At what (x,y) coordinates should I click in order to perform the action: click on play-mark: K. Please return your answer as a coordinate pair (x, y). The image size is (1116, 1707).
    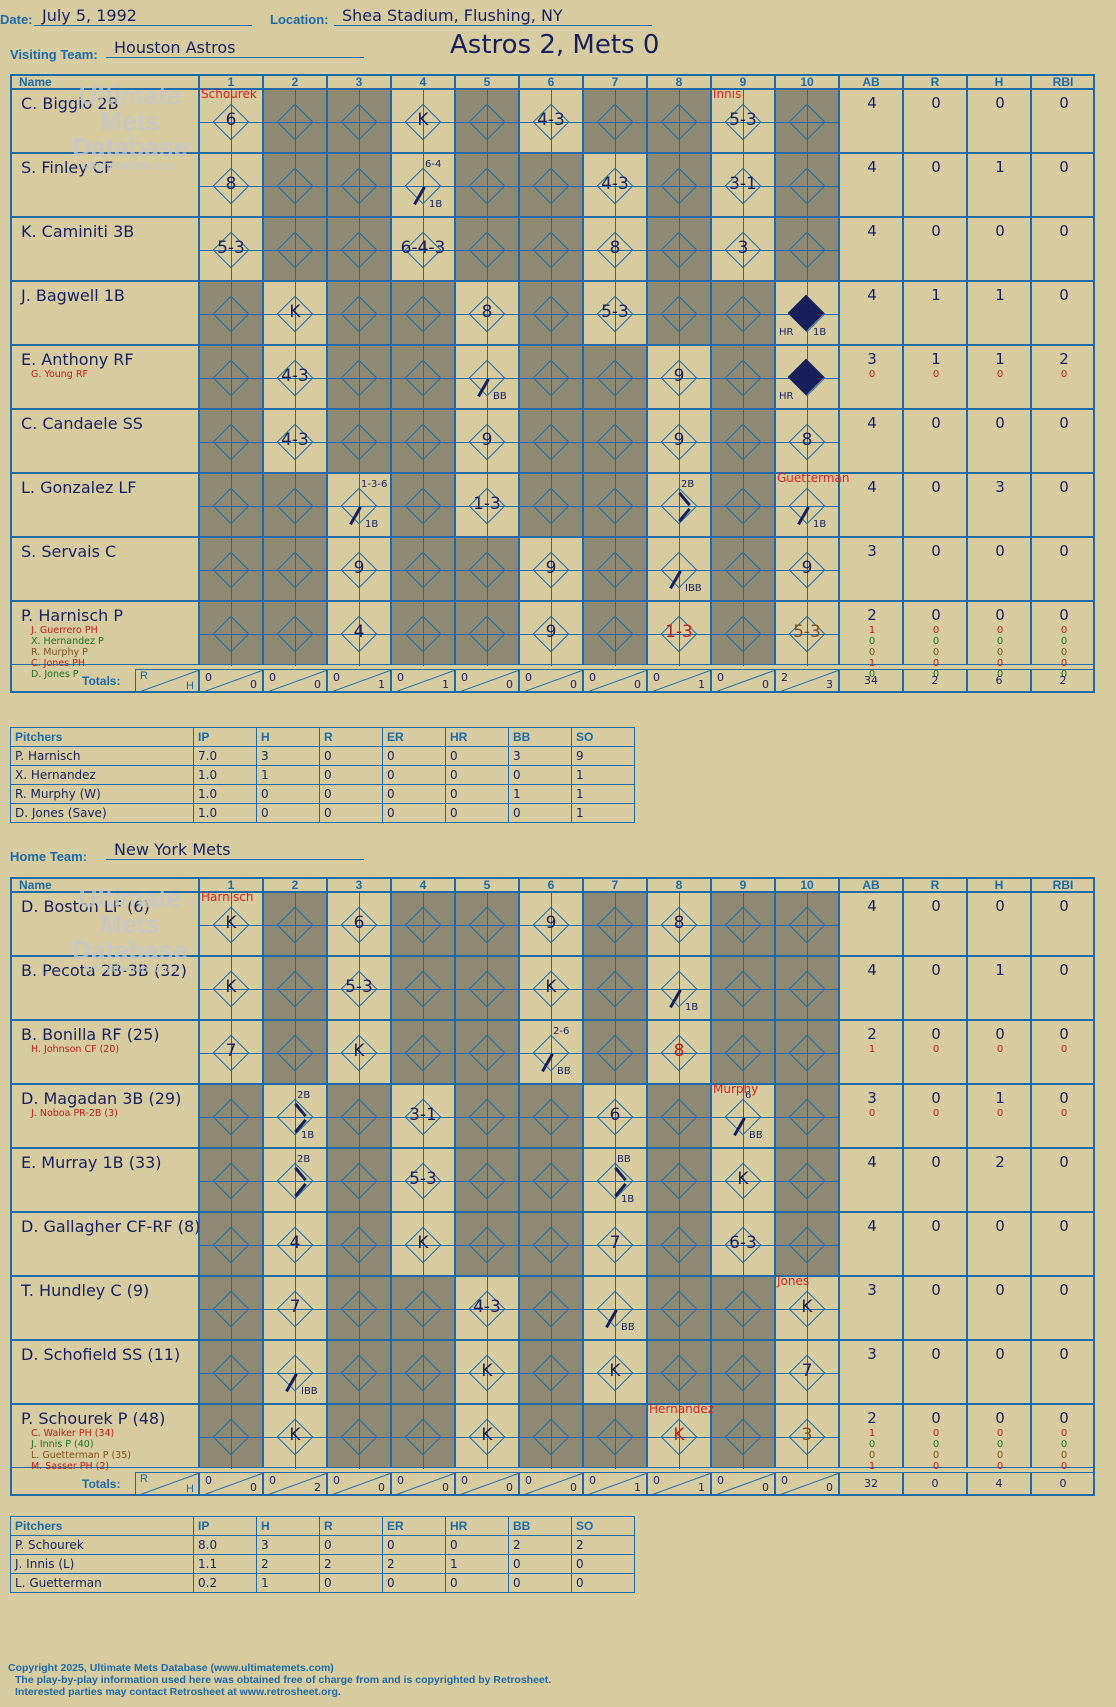
    Looking at the image, I should click on (359, 1052).